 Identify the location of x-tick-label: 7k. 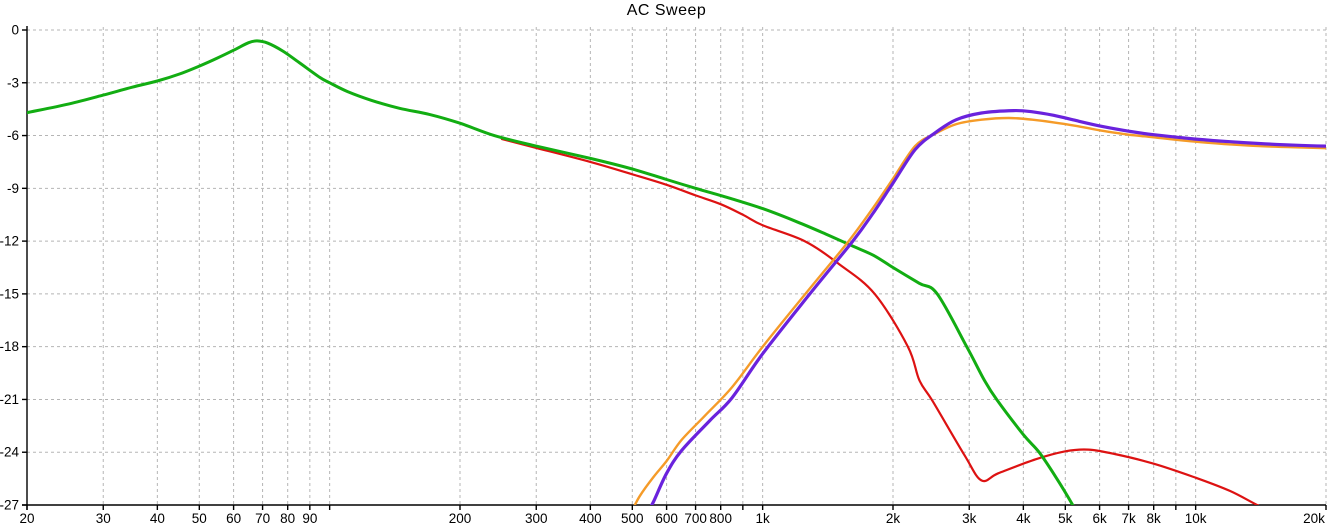
(1128, 518).